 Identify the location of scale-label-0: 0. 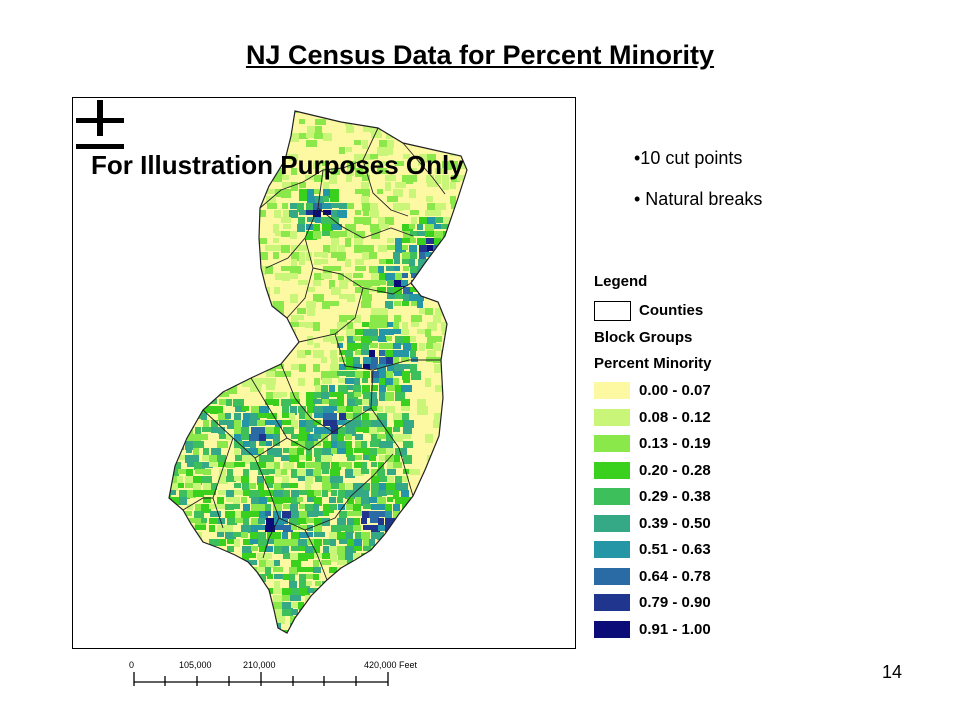
(131, 665).